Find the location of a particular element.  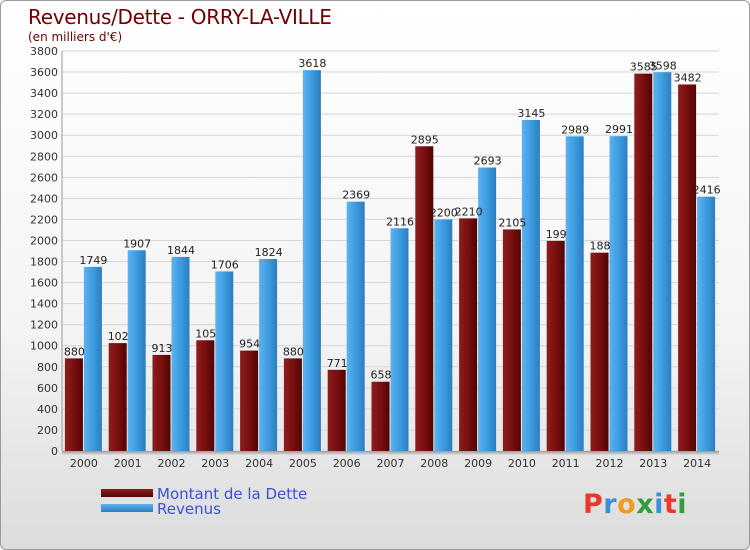

revenue-value-label: 3618 is located at coordinates (312, 63).